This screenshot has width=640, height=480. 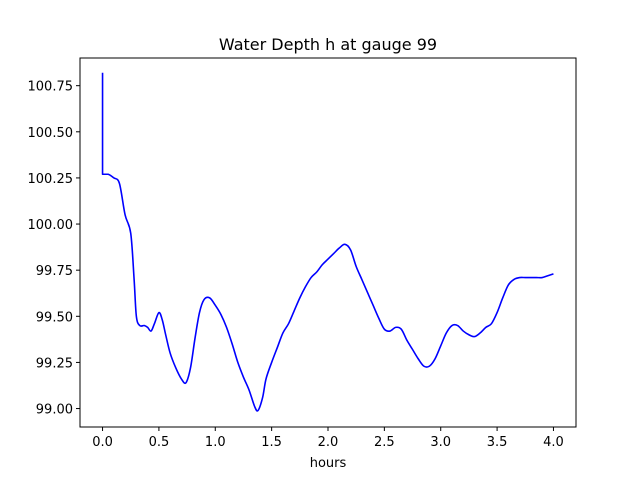 What do you see at coordinates (51, 179) in the screenshot?
I see `y-tick-label: 100.25` at bounding box center [51, 179].